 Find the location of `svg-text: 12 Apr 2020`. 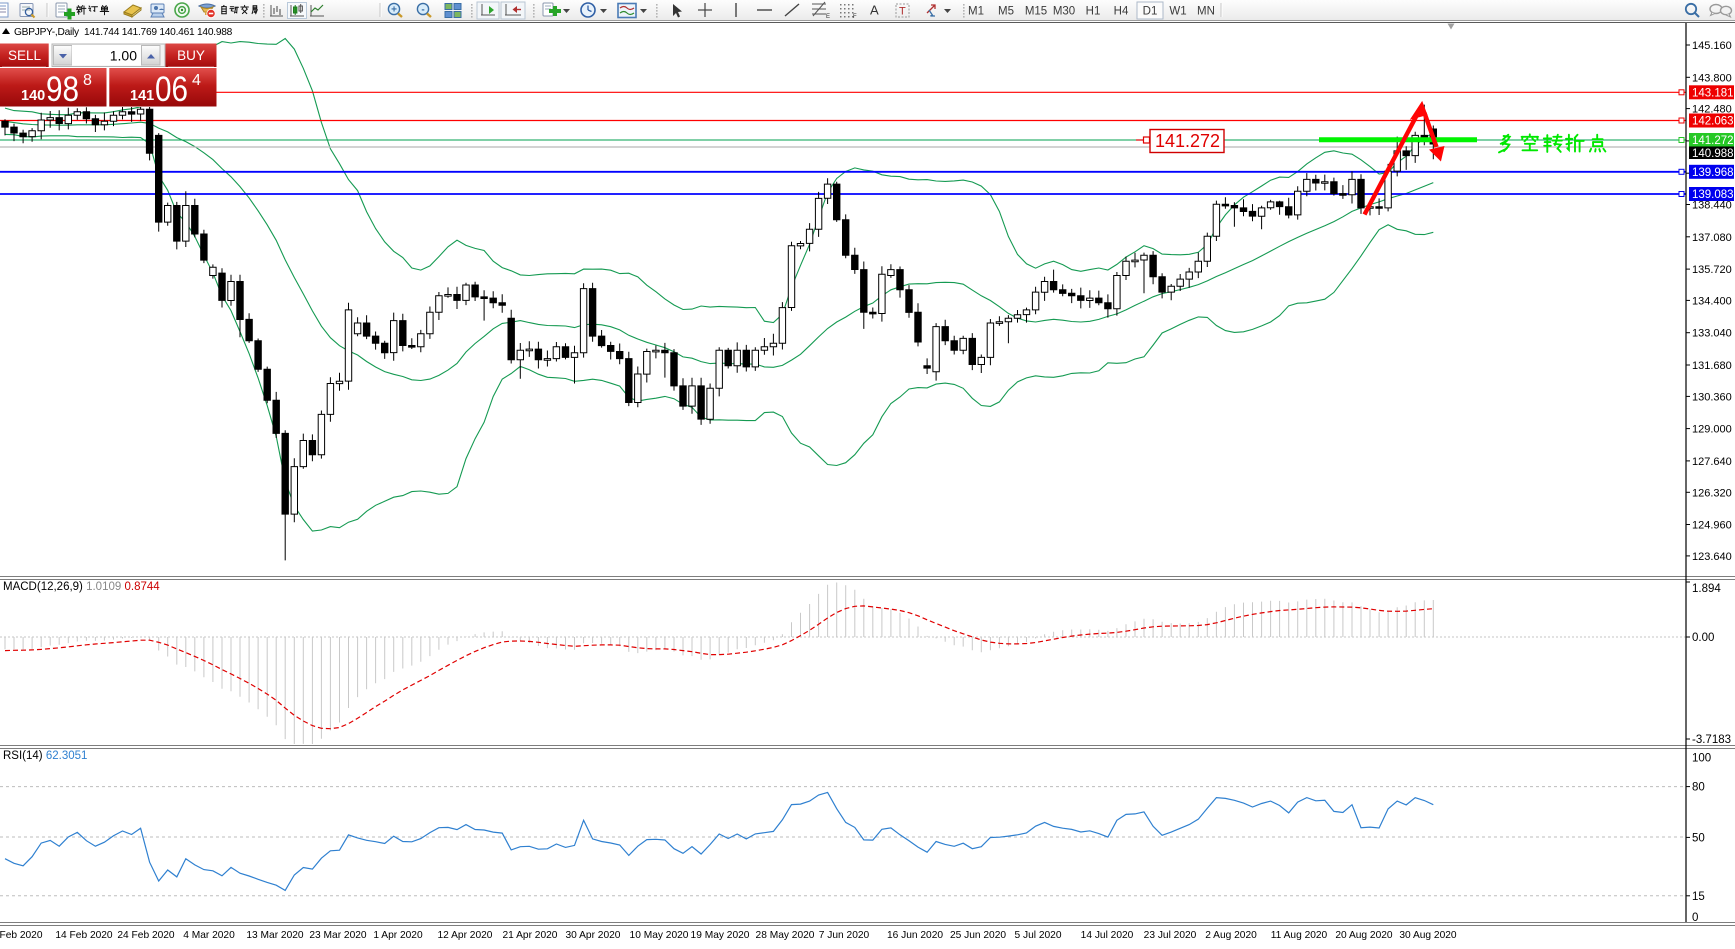

svg-text: 12 Apr 2020 is located at coordinates (465, 935).